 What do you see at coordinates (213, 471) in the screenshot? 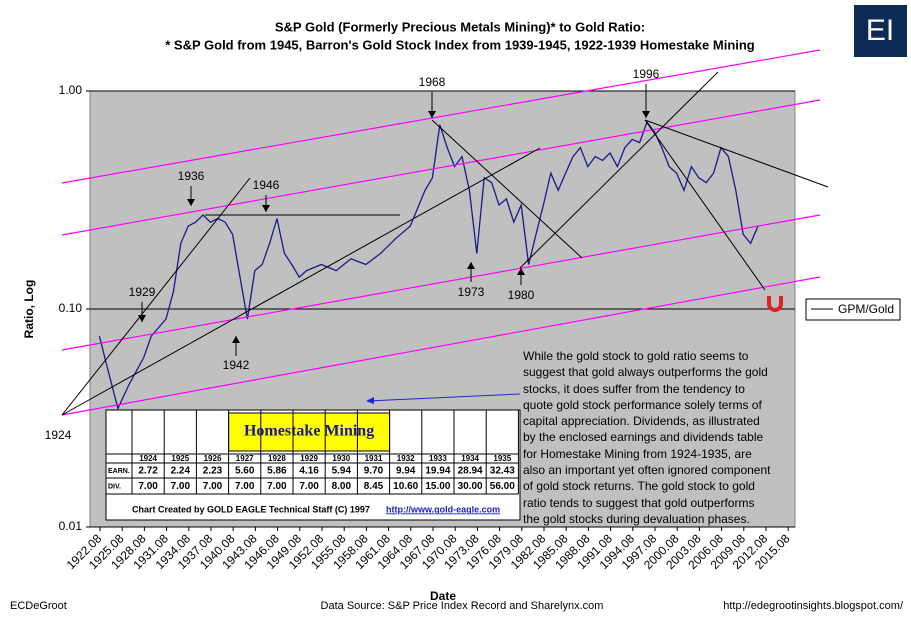
I see `table-cell: 2.23` at bounding box center [213, 471].